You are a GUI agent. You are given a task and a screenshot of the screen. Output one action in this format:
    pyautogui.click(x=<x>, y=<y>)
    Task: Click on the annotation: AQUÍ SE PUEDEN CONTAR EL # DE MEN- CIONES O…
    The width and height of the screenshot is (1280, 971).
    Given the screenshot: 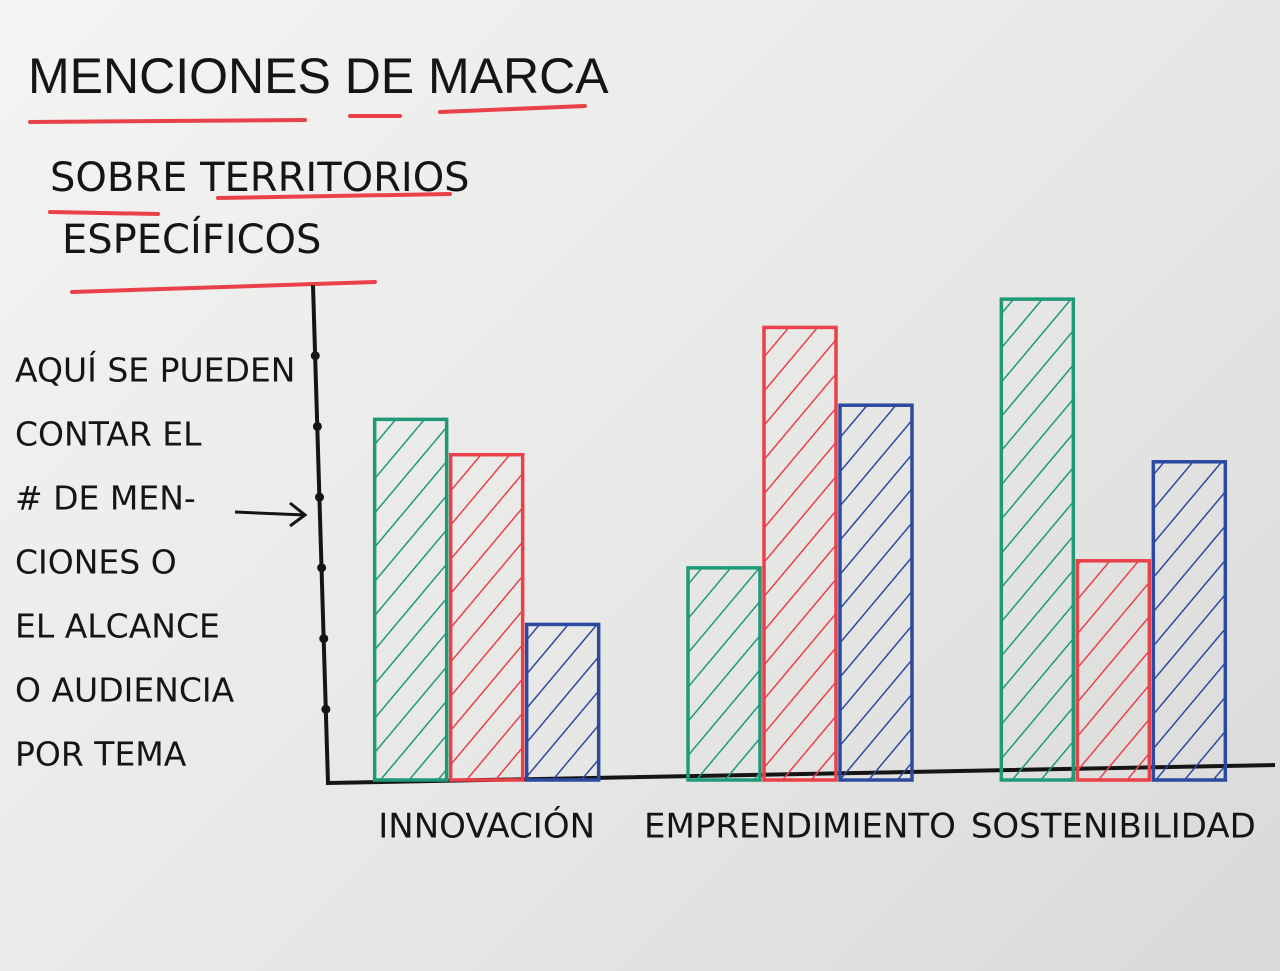 What is the action you would take?
    pyautogui.click(x=155, y=562)
    